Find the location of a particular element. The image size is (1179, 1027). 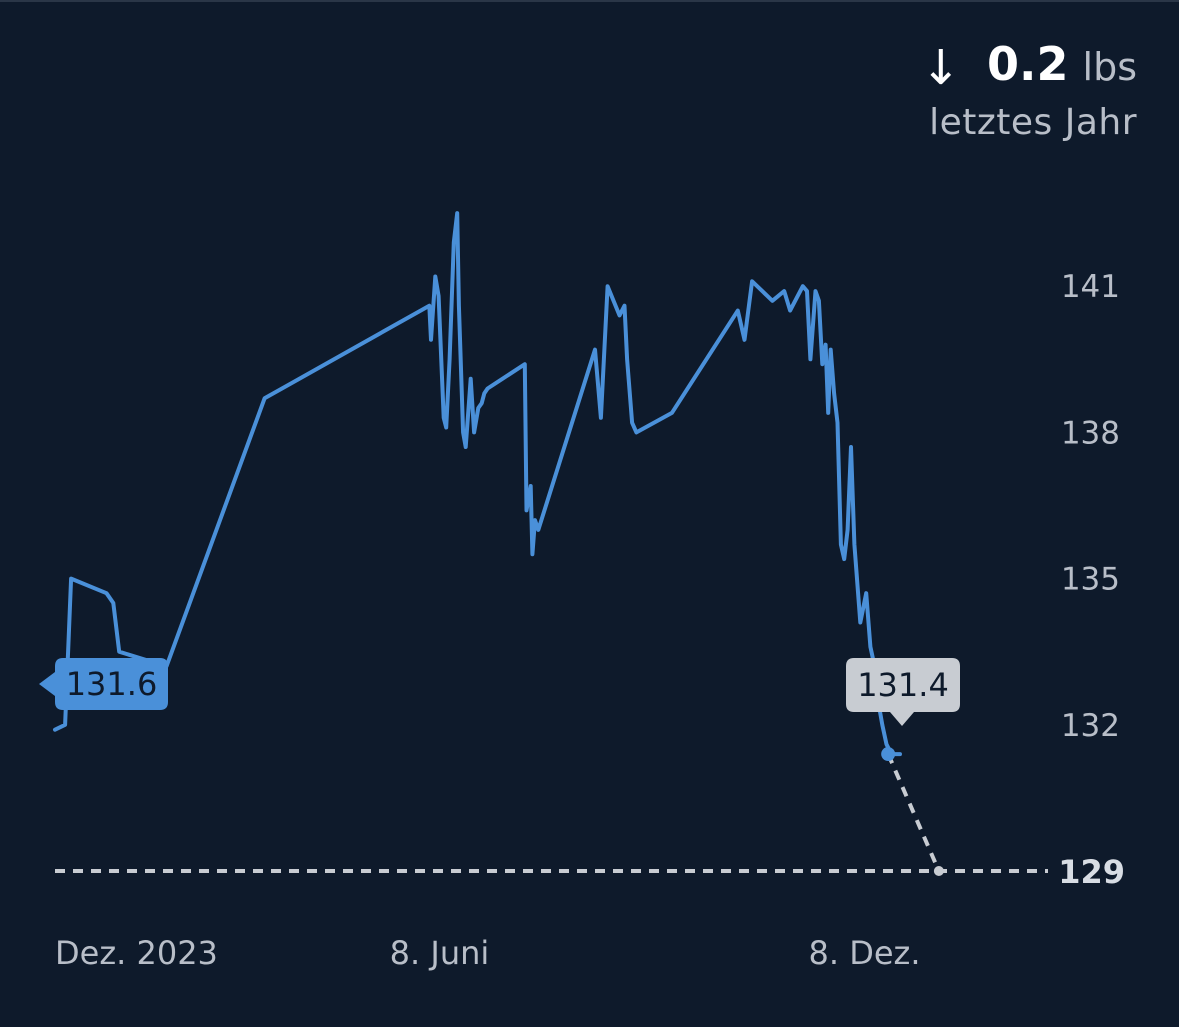

y-tick-label: 132 is located at coordinates (1090, 726).